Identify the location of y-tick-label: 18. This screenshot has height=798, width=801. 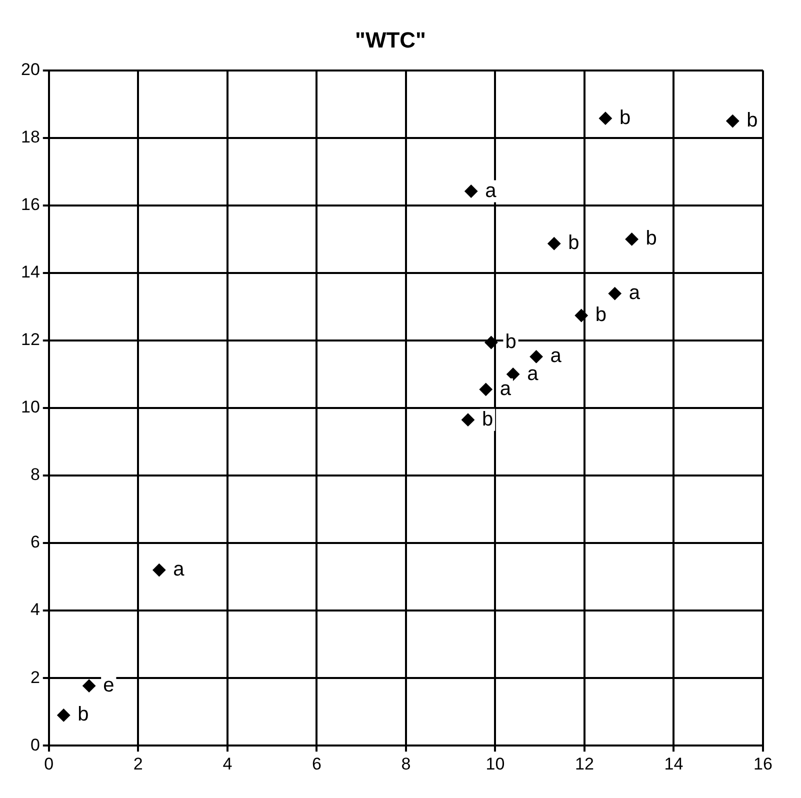
(30, 137).